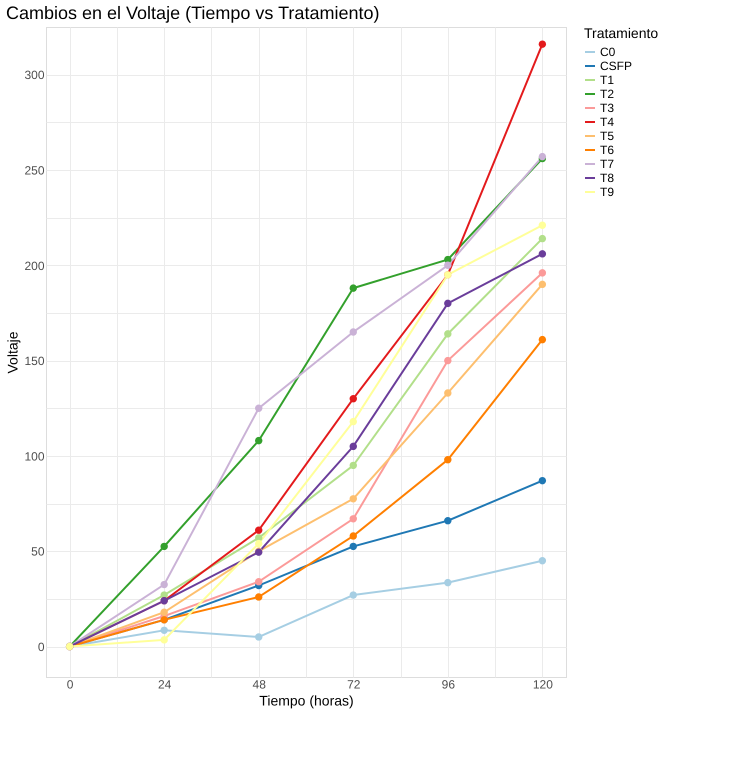  I want to click on legend-label: T2, so click(607, 94).